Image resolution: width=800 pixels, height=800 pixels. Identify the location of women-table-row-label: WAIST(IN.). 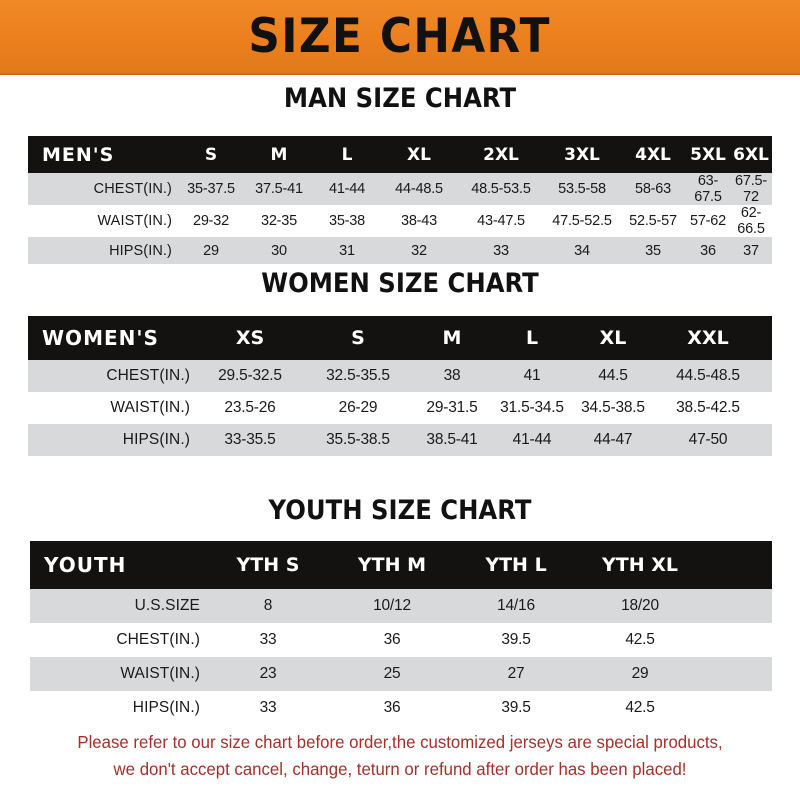
(150, 407).